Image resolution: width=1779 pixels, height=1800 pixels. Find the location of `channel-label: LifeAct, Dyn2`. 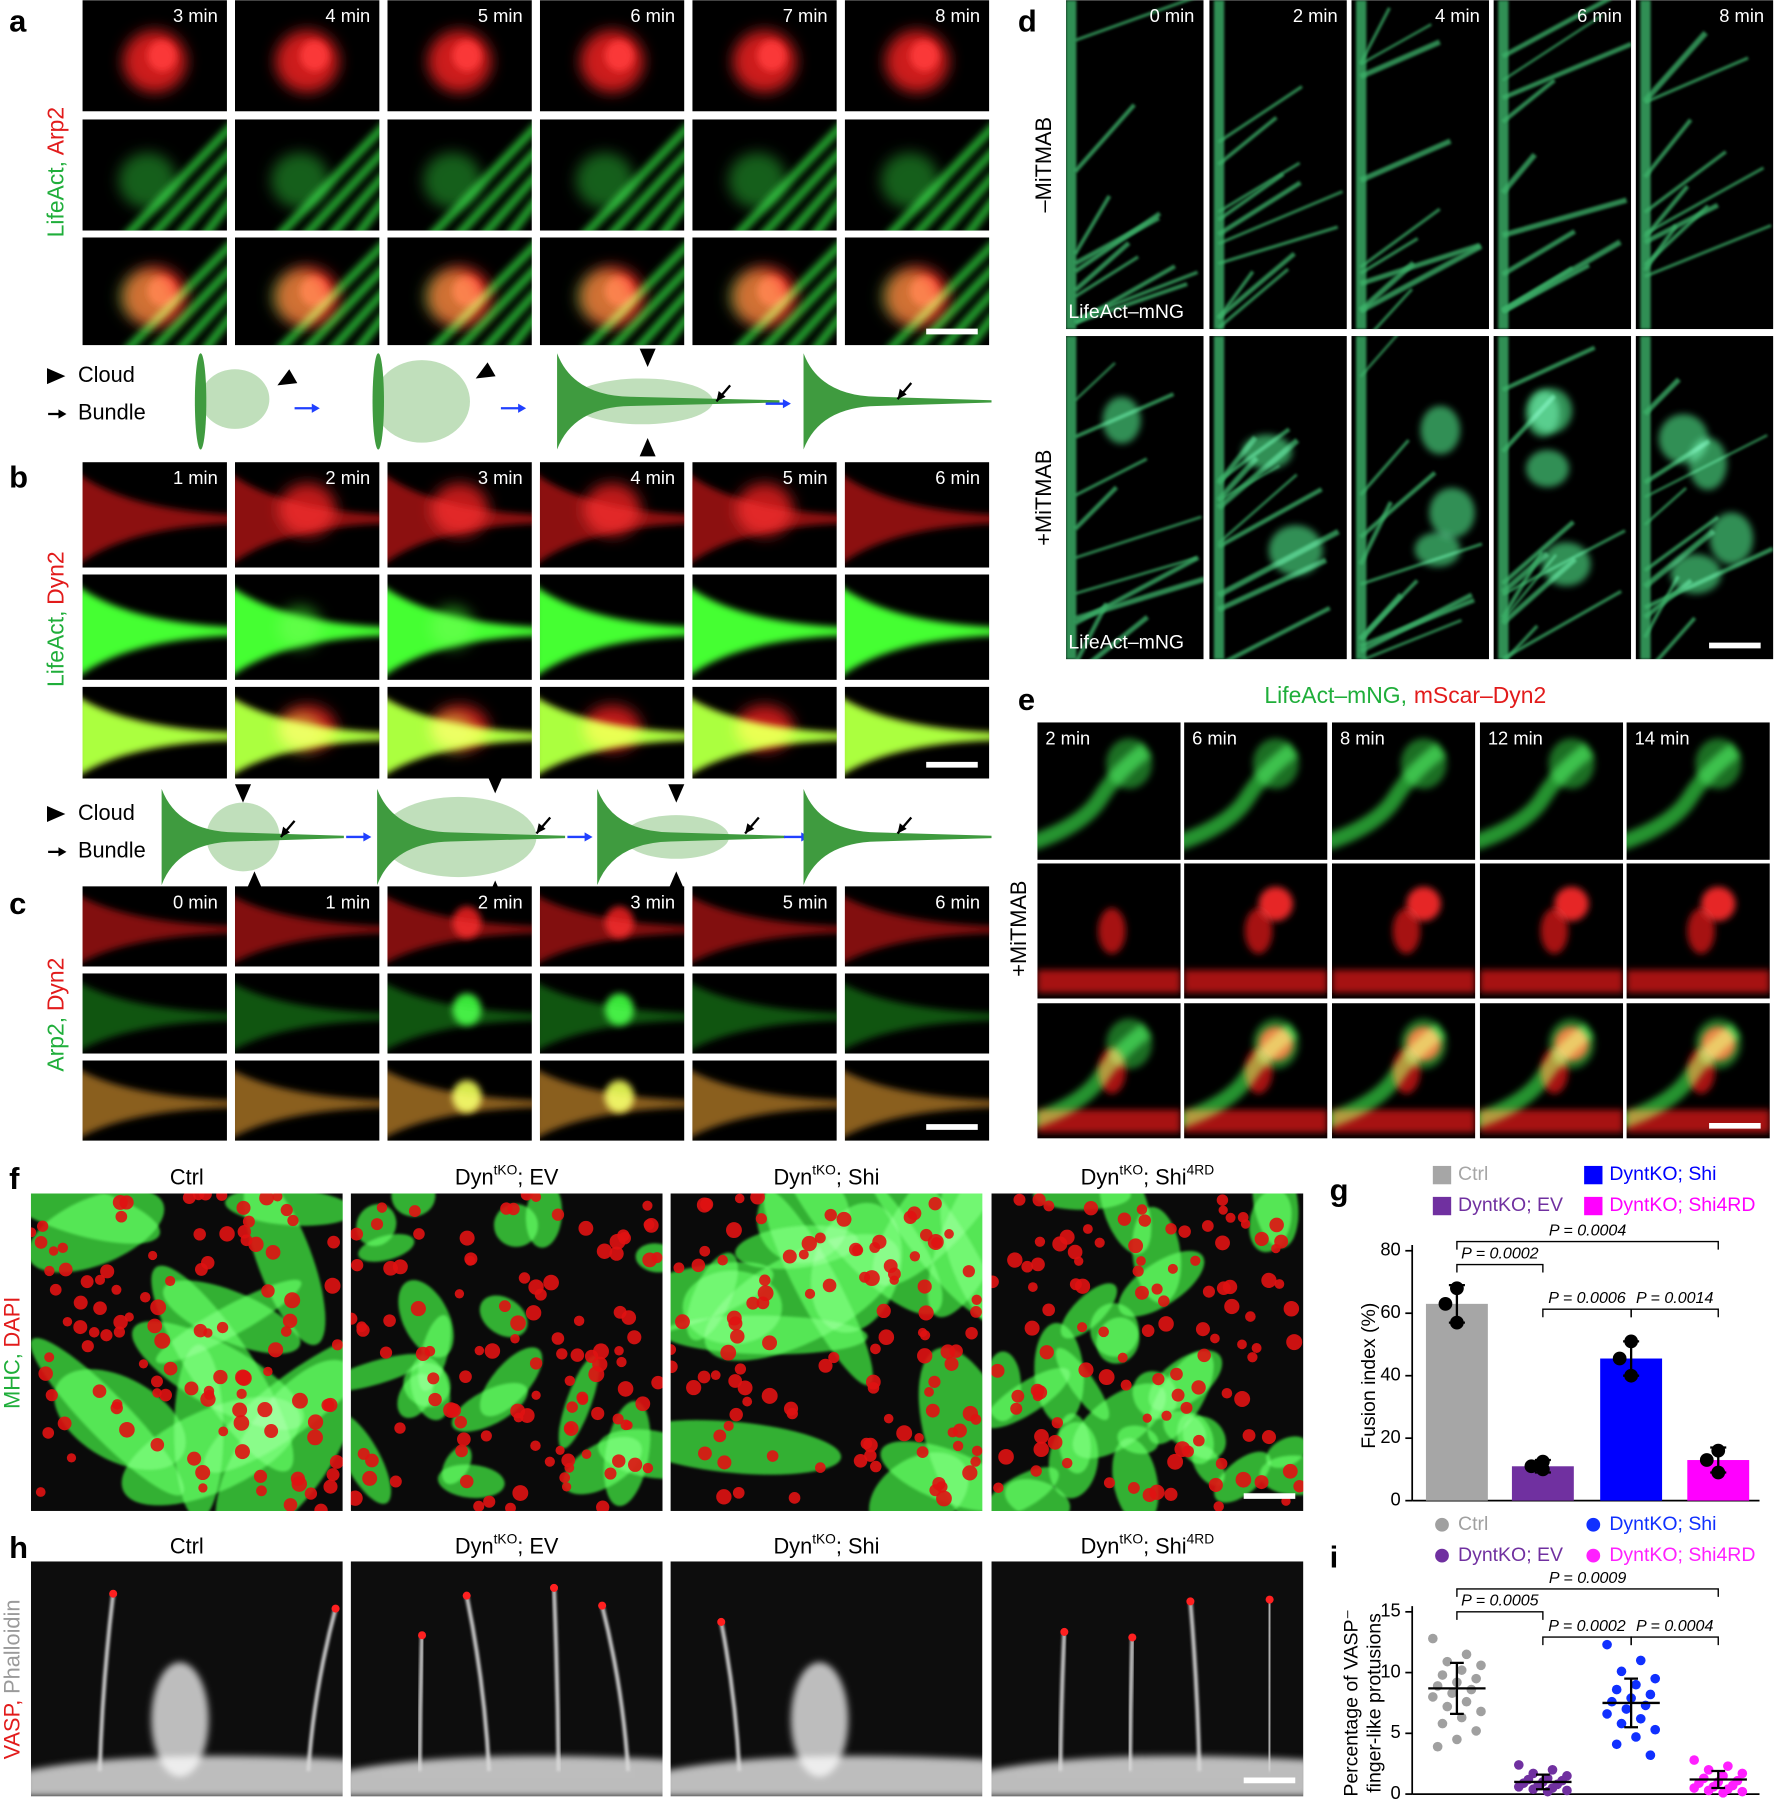

channel-label: LifeAct, Dyn2 is located at coordinates (55, 619).